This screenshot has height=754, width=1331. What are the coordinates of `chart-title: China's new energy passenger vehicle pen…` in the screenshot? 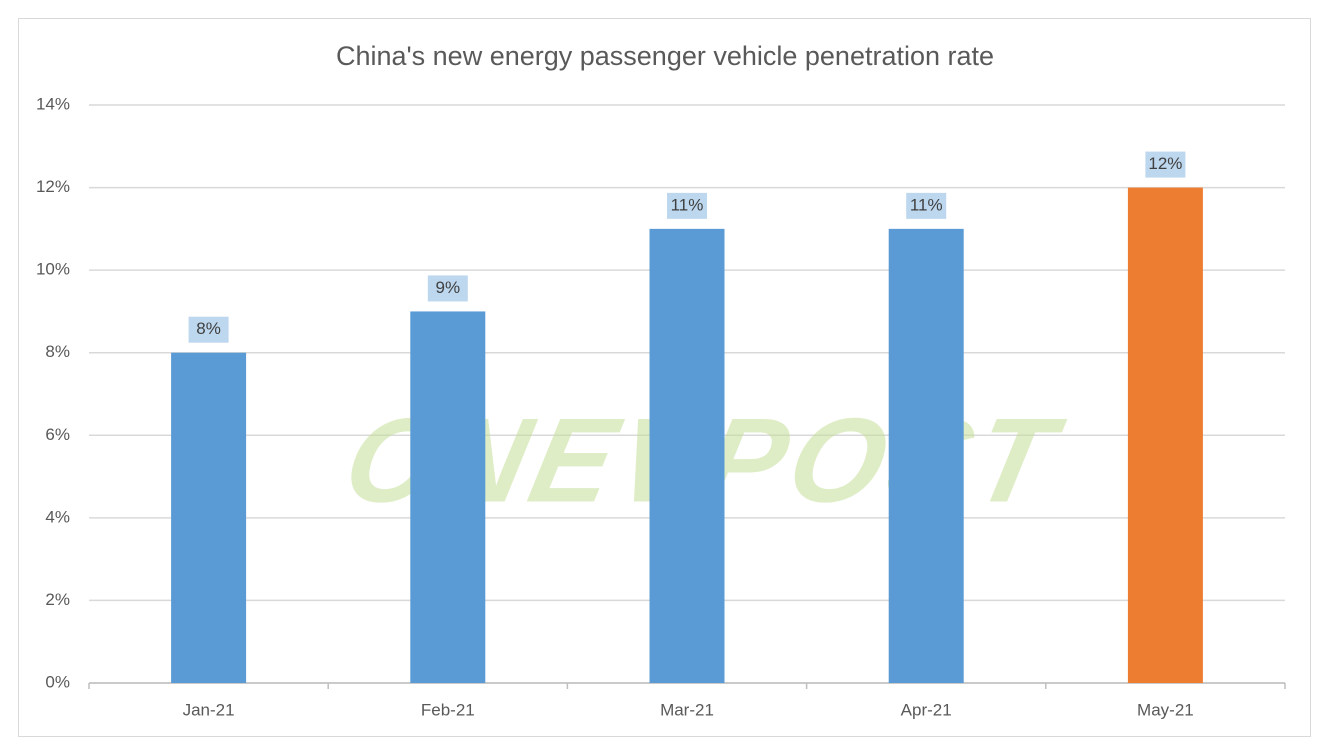 It's located at (665, 56).